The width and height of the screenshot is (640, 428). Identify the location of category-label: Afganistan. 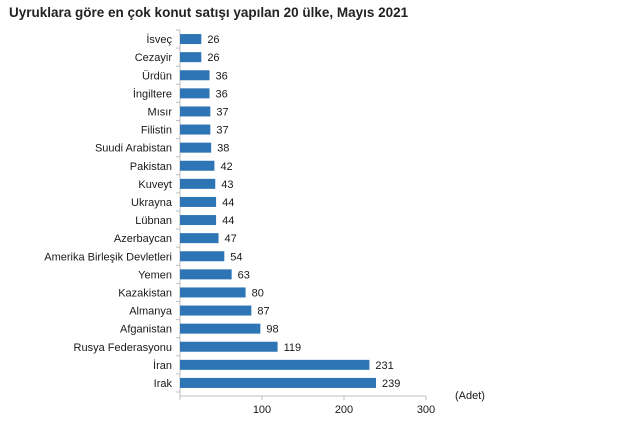
(146, 330).